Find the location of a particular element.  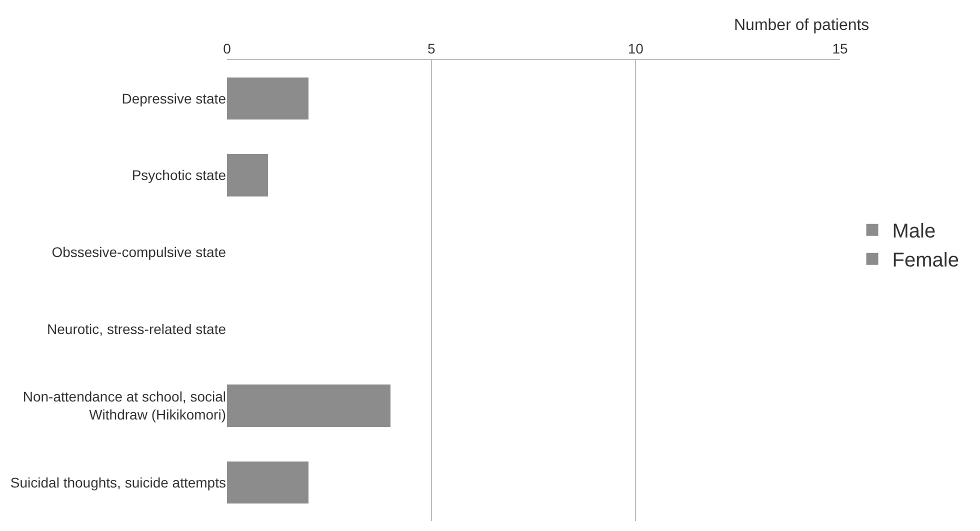

x-axis-title: Number of patients is located at coordinates (802, 25).